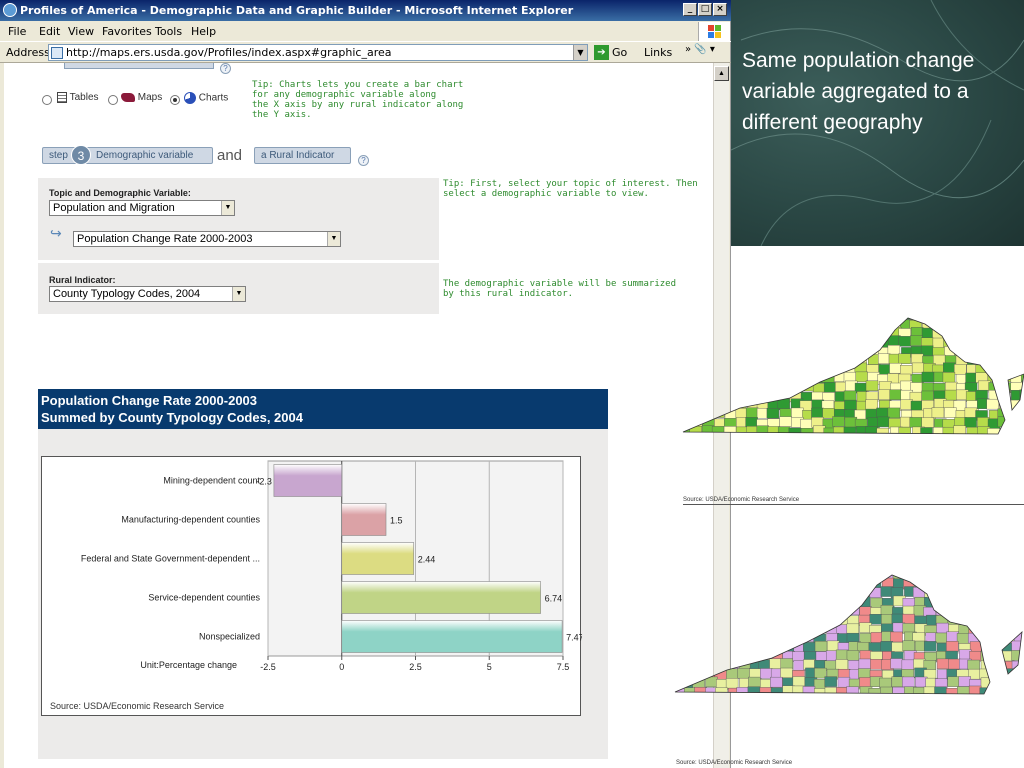  Describe the element at coordinates (147, 294) in the screenshot. I see `rural-select: County Typology Codes, 2004 ▼` at that location.